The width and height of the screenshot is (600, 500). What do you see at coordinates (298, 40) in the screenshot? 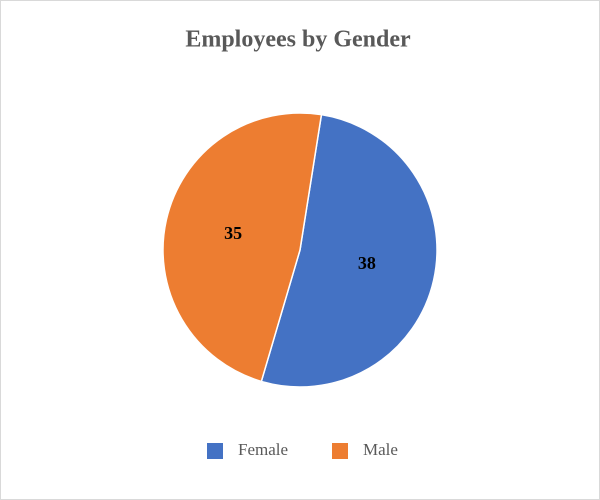
I see `chart-title: Employees by Gender` at bounding box center [298, 40].